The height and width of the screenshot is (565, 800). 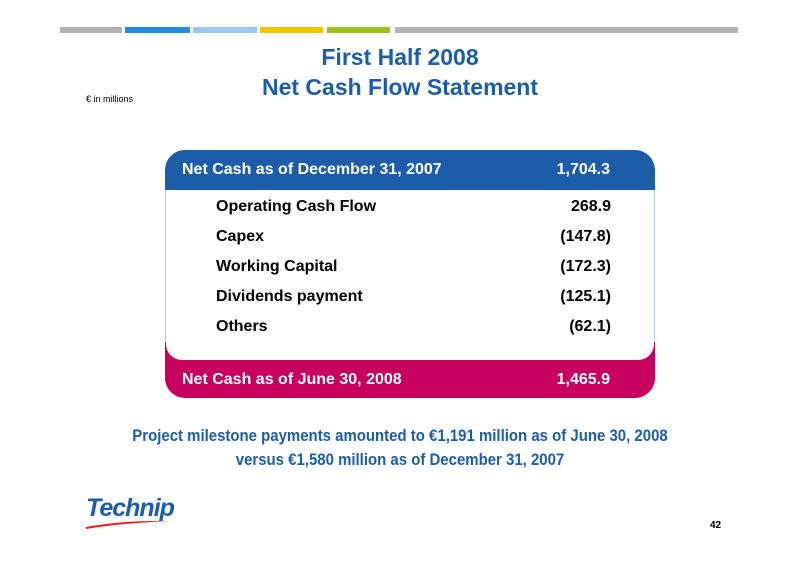 I want to click on logo-swoosh, so click(x=128, y=524).